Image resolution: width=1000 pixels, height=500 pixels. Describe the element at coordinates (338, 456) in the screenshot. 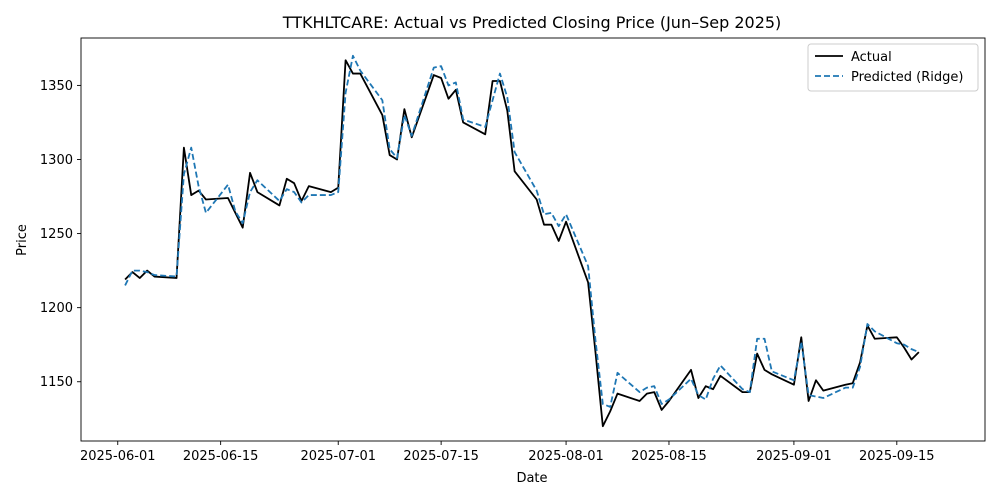

I see `x-tick-label: 2025-07-01` at that location.